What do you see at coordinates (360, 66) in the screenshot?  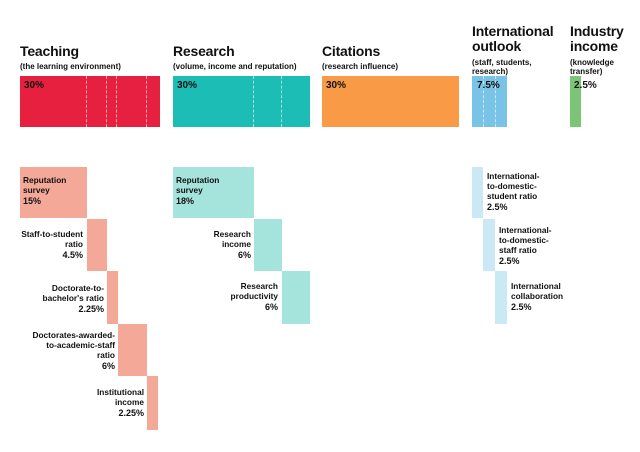 I see `citations-subtitle: (research influence)` at bounding box center [360, 66].